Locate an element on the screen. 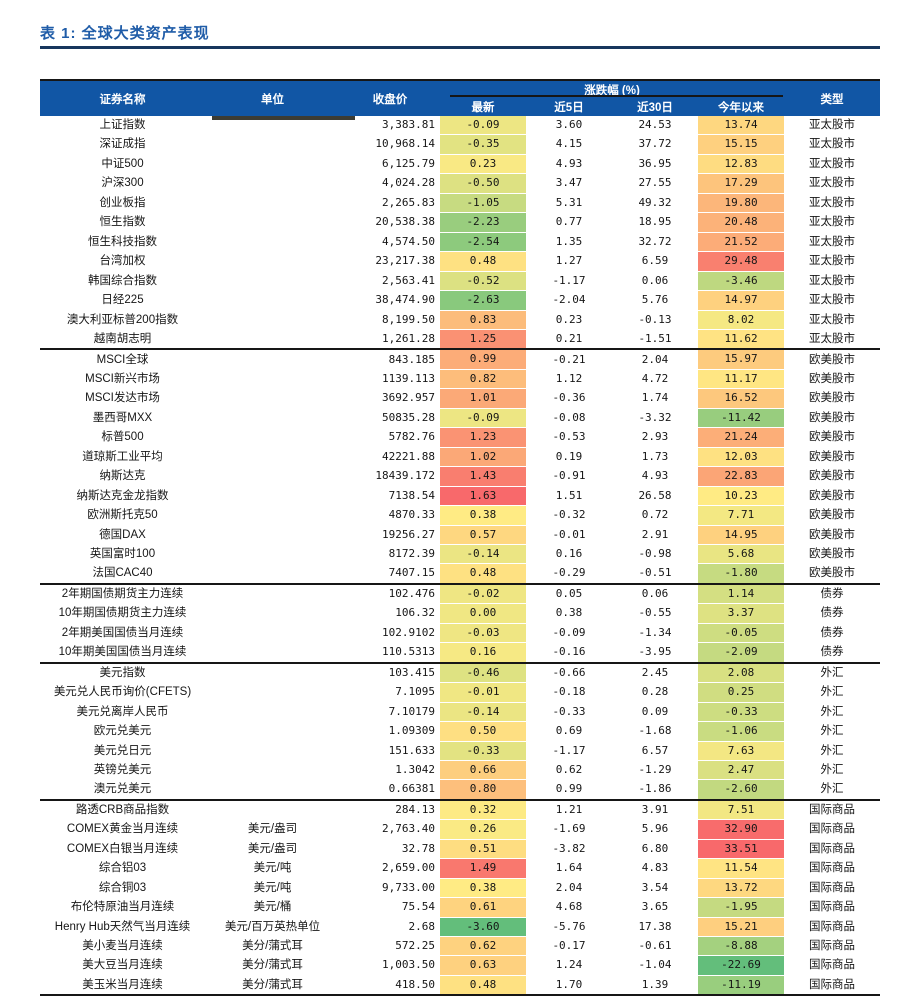  cell-name: MSCI新兴市场 is located at coordinates (122, 378).